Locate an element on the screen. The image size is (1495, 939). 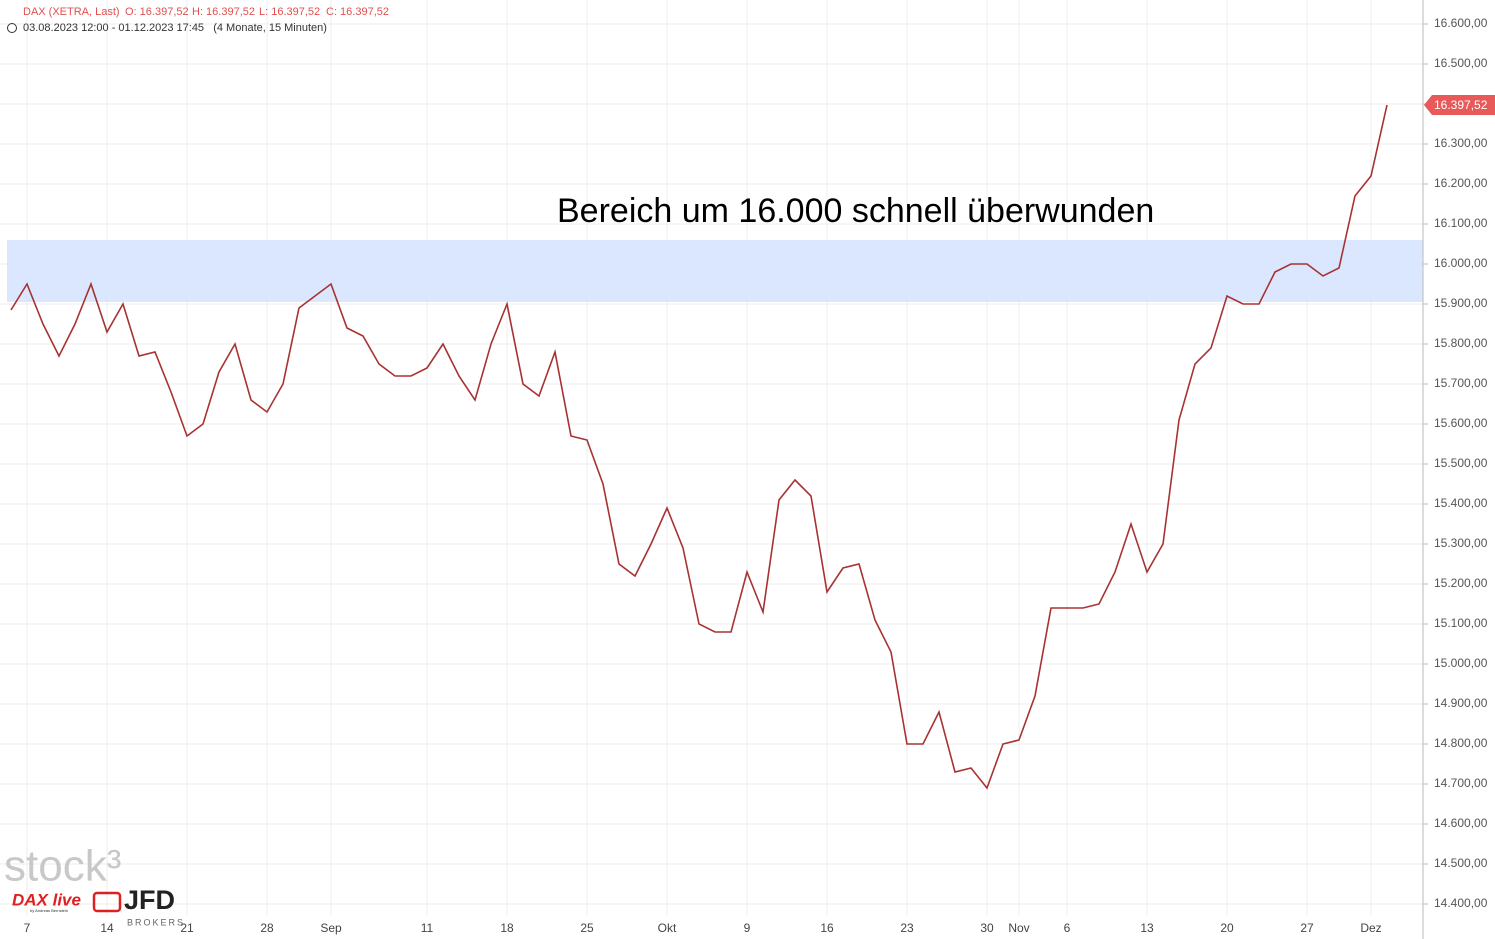
brand-dax-live: DAX live is located at coordinates (46, 899).